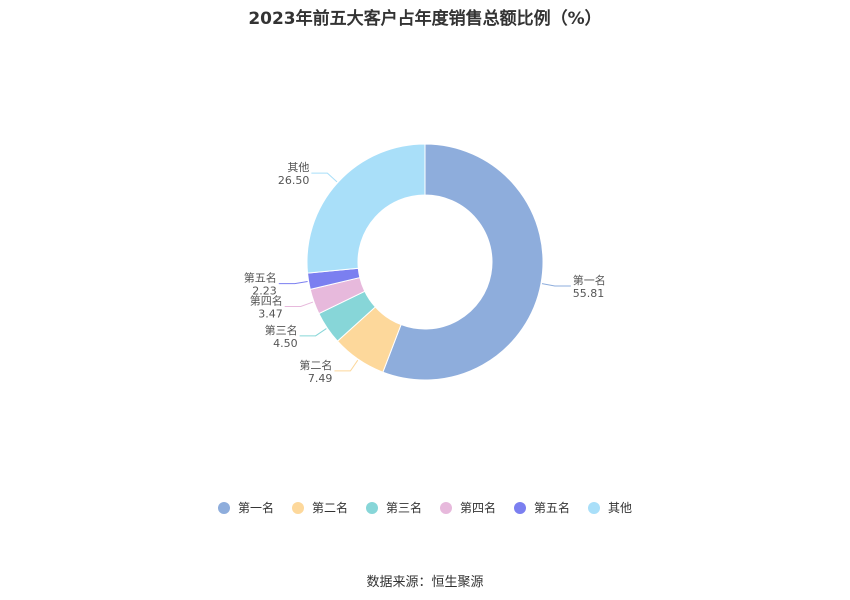 Image resolution: width=850 pixels, height=600 pixels. Describe the element at coordinates (266, 300) in the screenshot. I see `slice-label-4: 第四名` at that location.